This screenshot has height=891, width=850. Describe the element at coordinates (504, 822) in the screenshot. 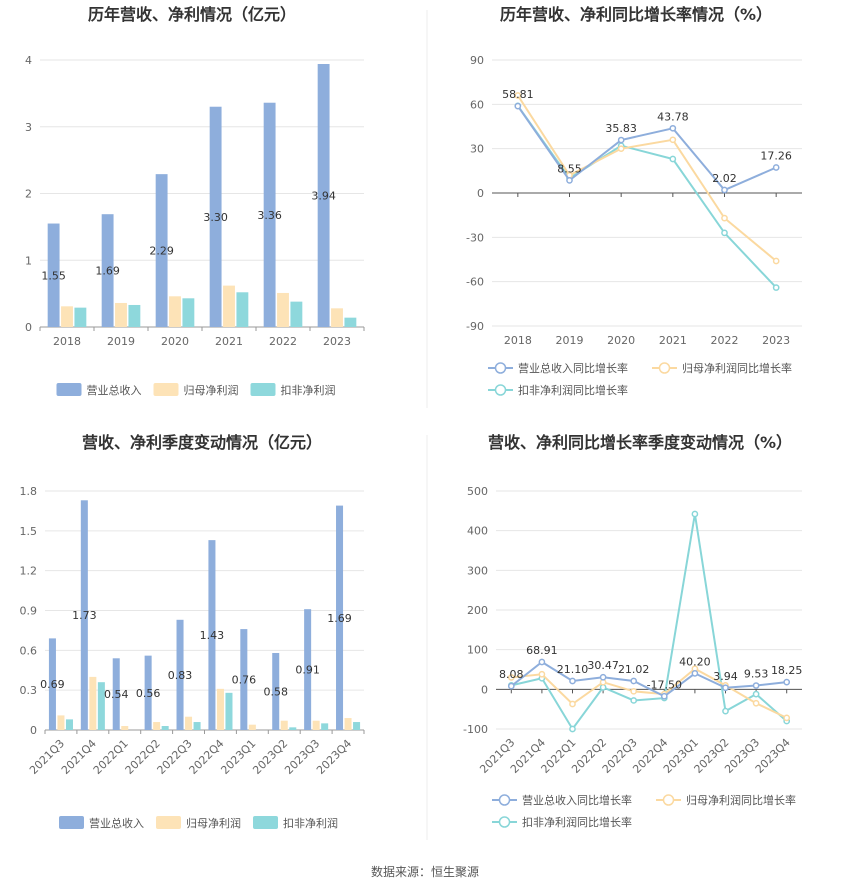

I see `quarter-line-legend-swatch-marker` at that location.